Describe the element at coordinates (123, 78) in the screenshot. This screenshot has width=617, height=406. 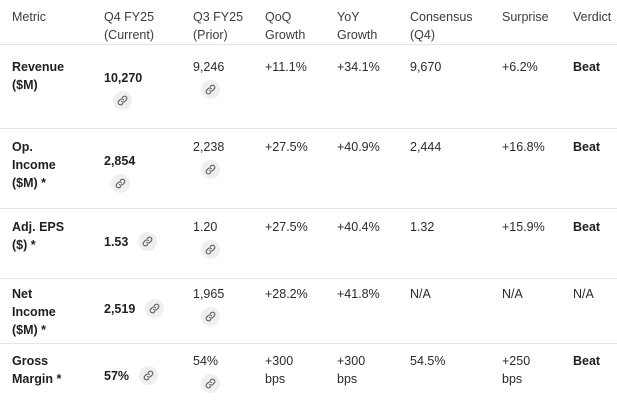
I see `current-value: 10,270` at that location.